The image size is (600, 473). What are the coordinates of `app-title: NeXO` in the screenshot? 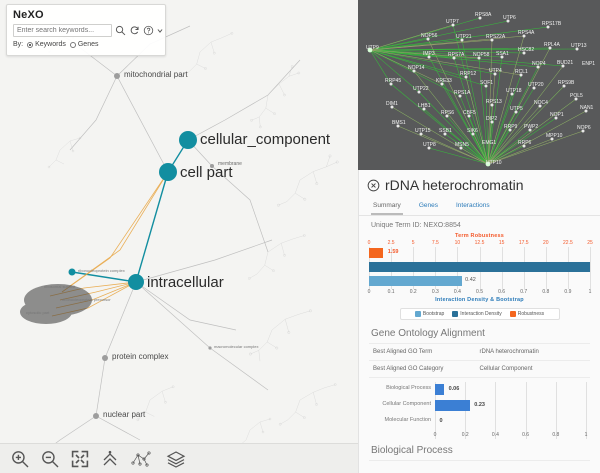 It's located at (28, 15).